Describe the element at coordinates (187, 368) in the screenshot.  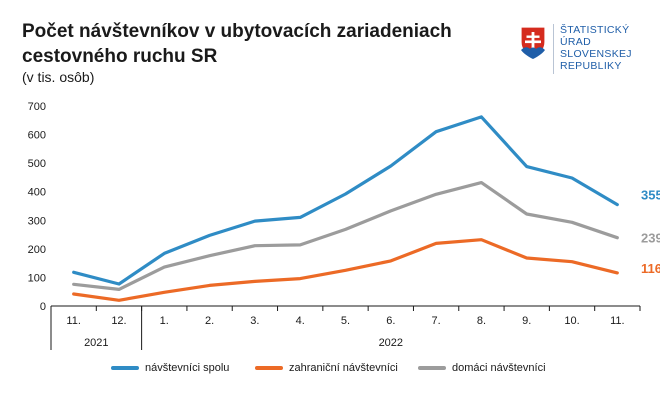
I see `legend-label-total: návštevníci spolu` at that location.